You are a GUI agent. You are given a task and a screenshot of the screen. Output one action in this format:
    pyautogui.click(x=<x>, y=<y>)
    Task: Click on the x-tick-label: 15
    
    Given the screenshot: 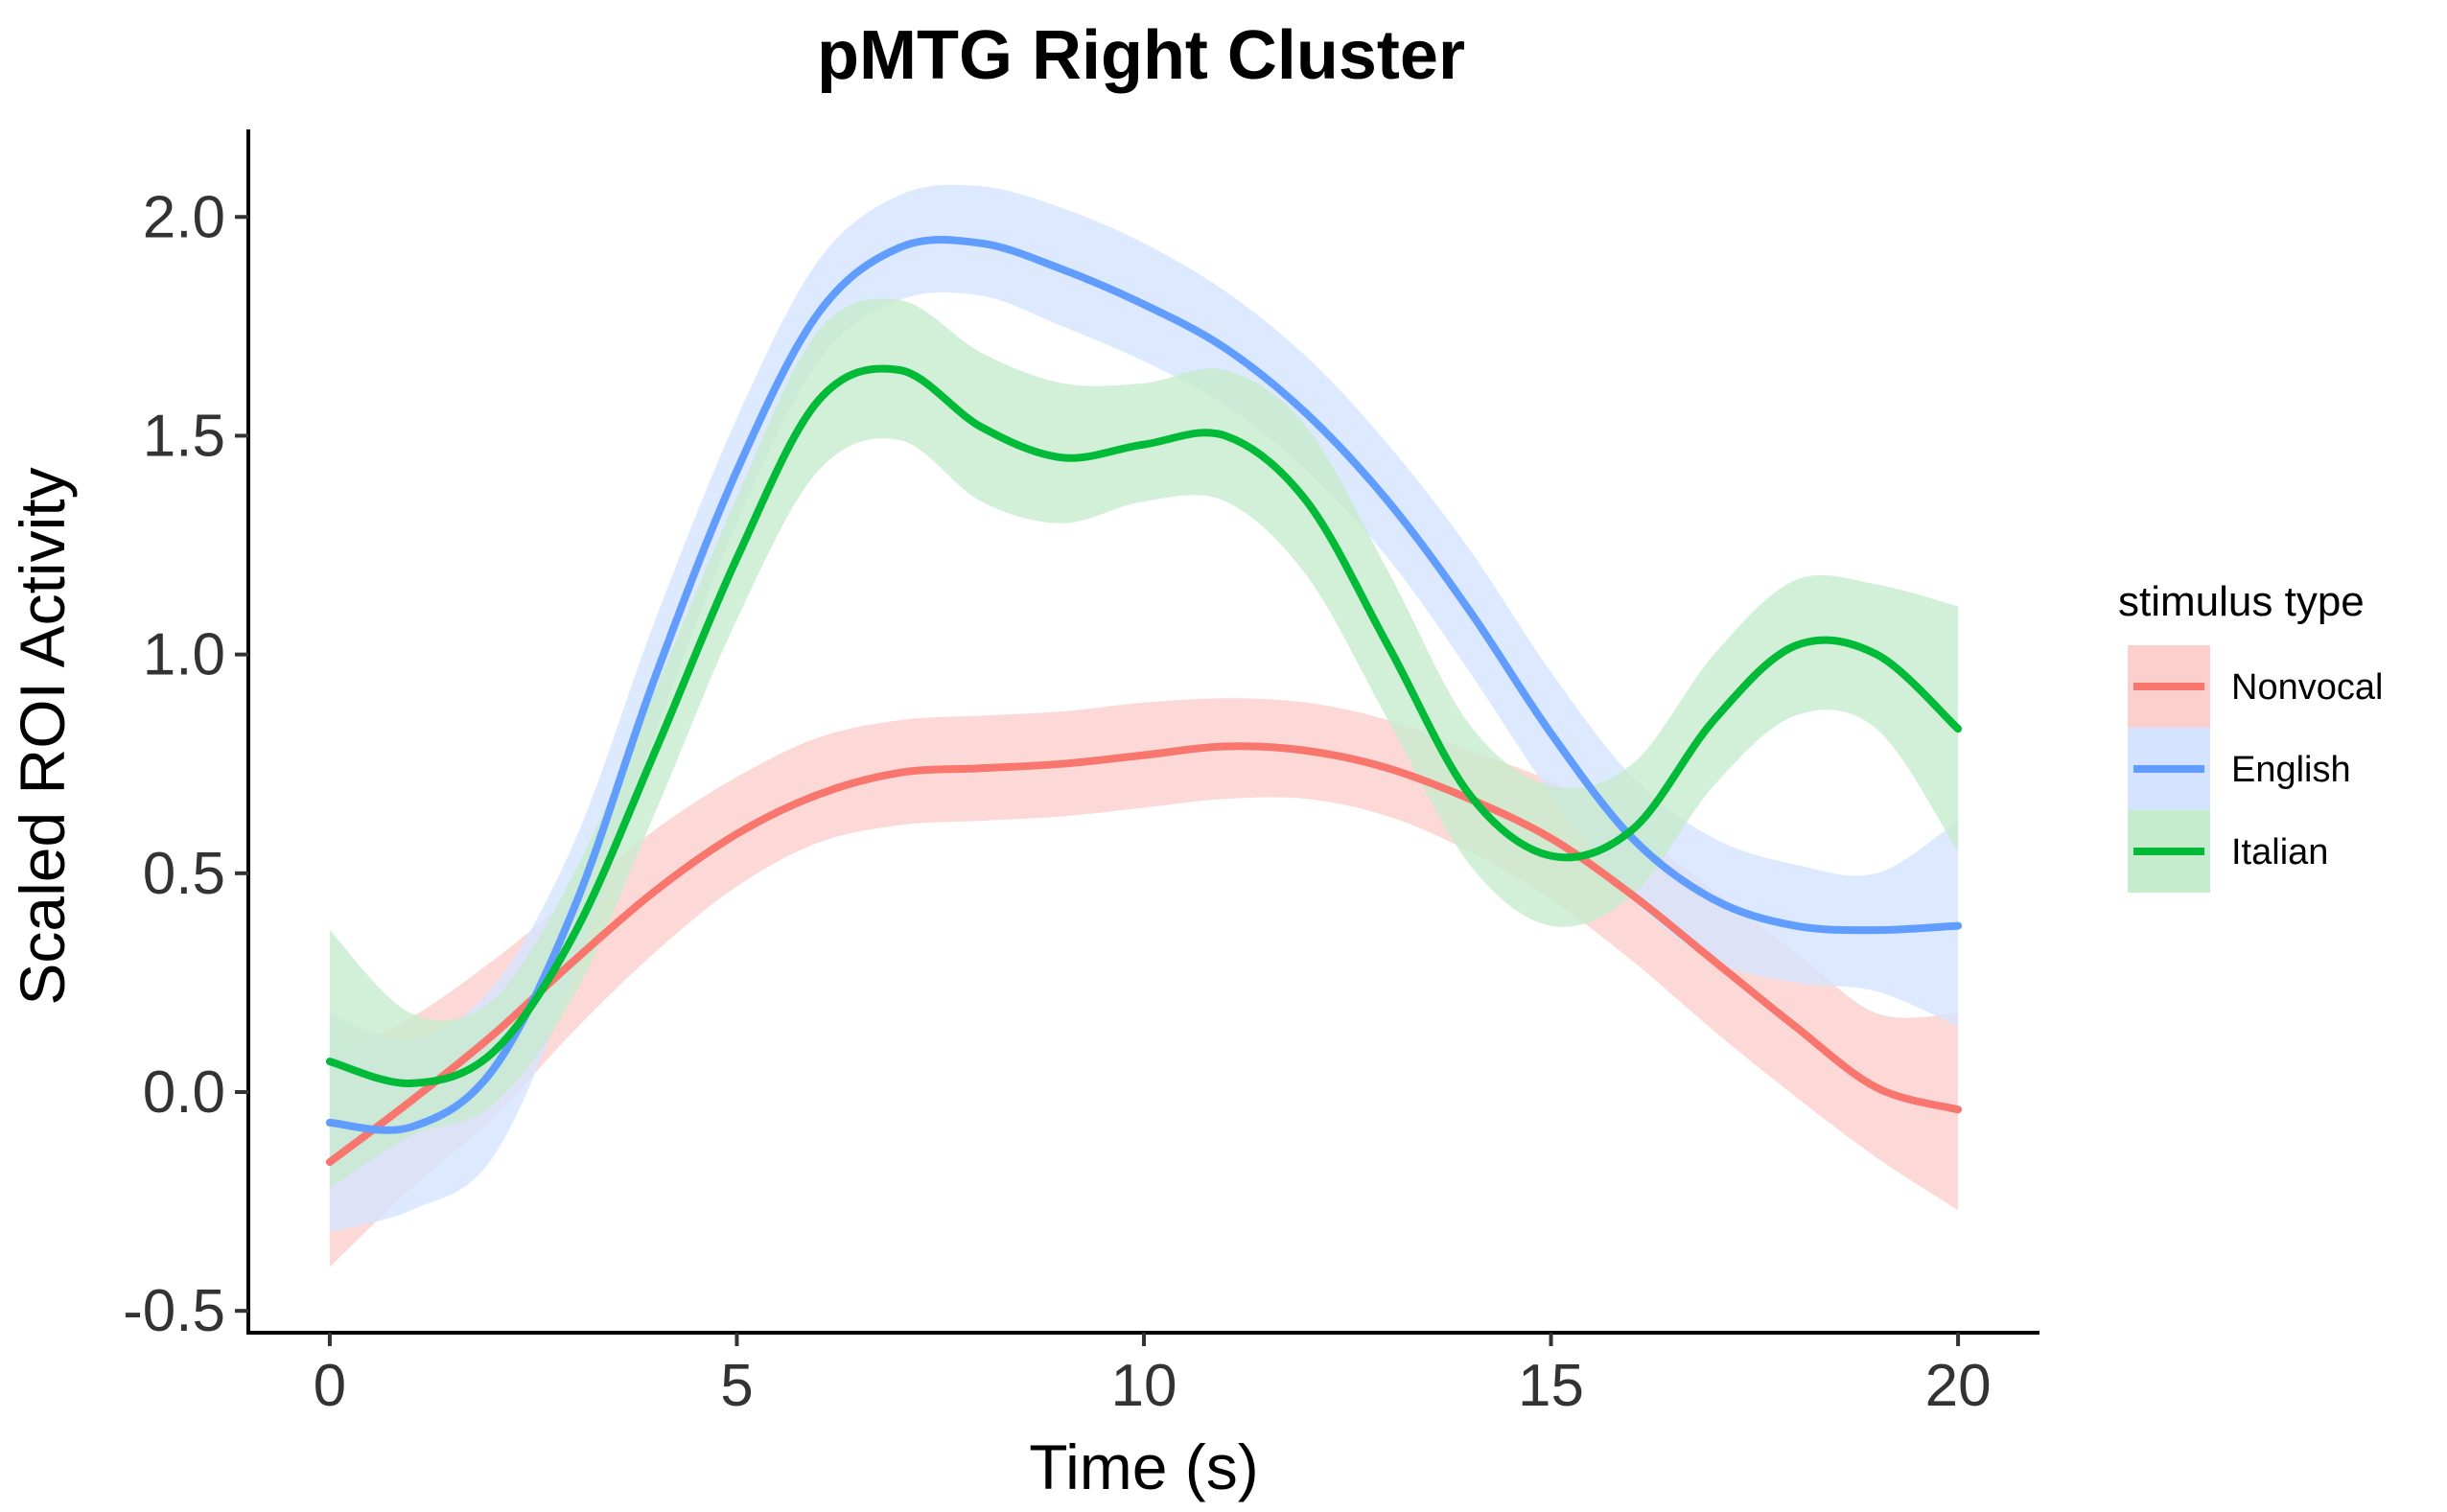 What is the action you would take?
    pyautogui.click(x=1551, y=1386)
    